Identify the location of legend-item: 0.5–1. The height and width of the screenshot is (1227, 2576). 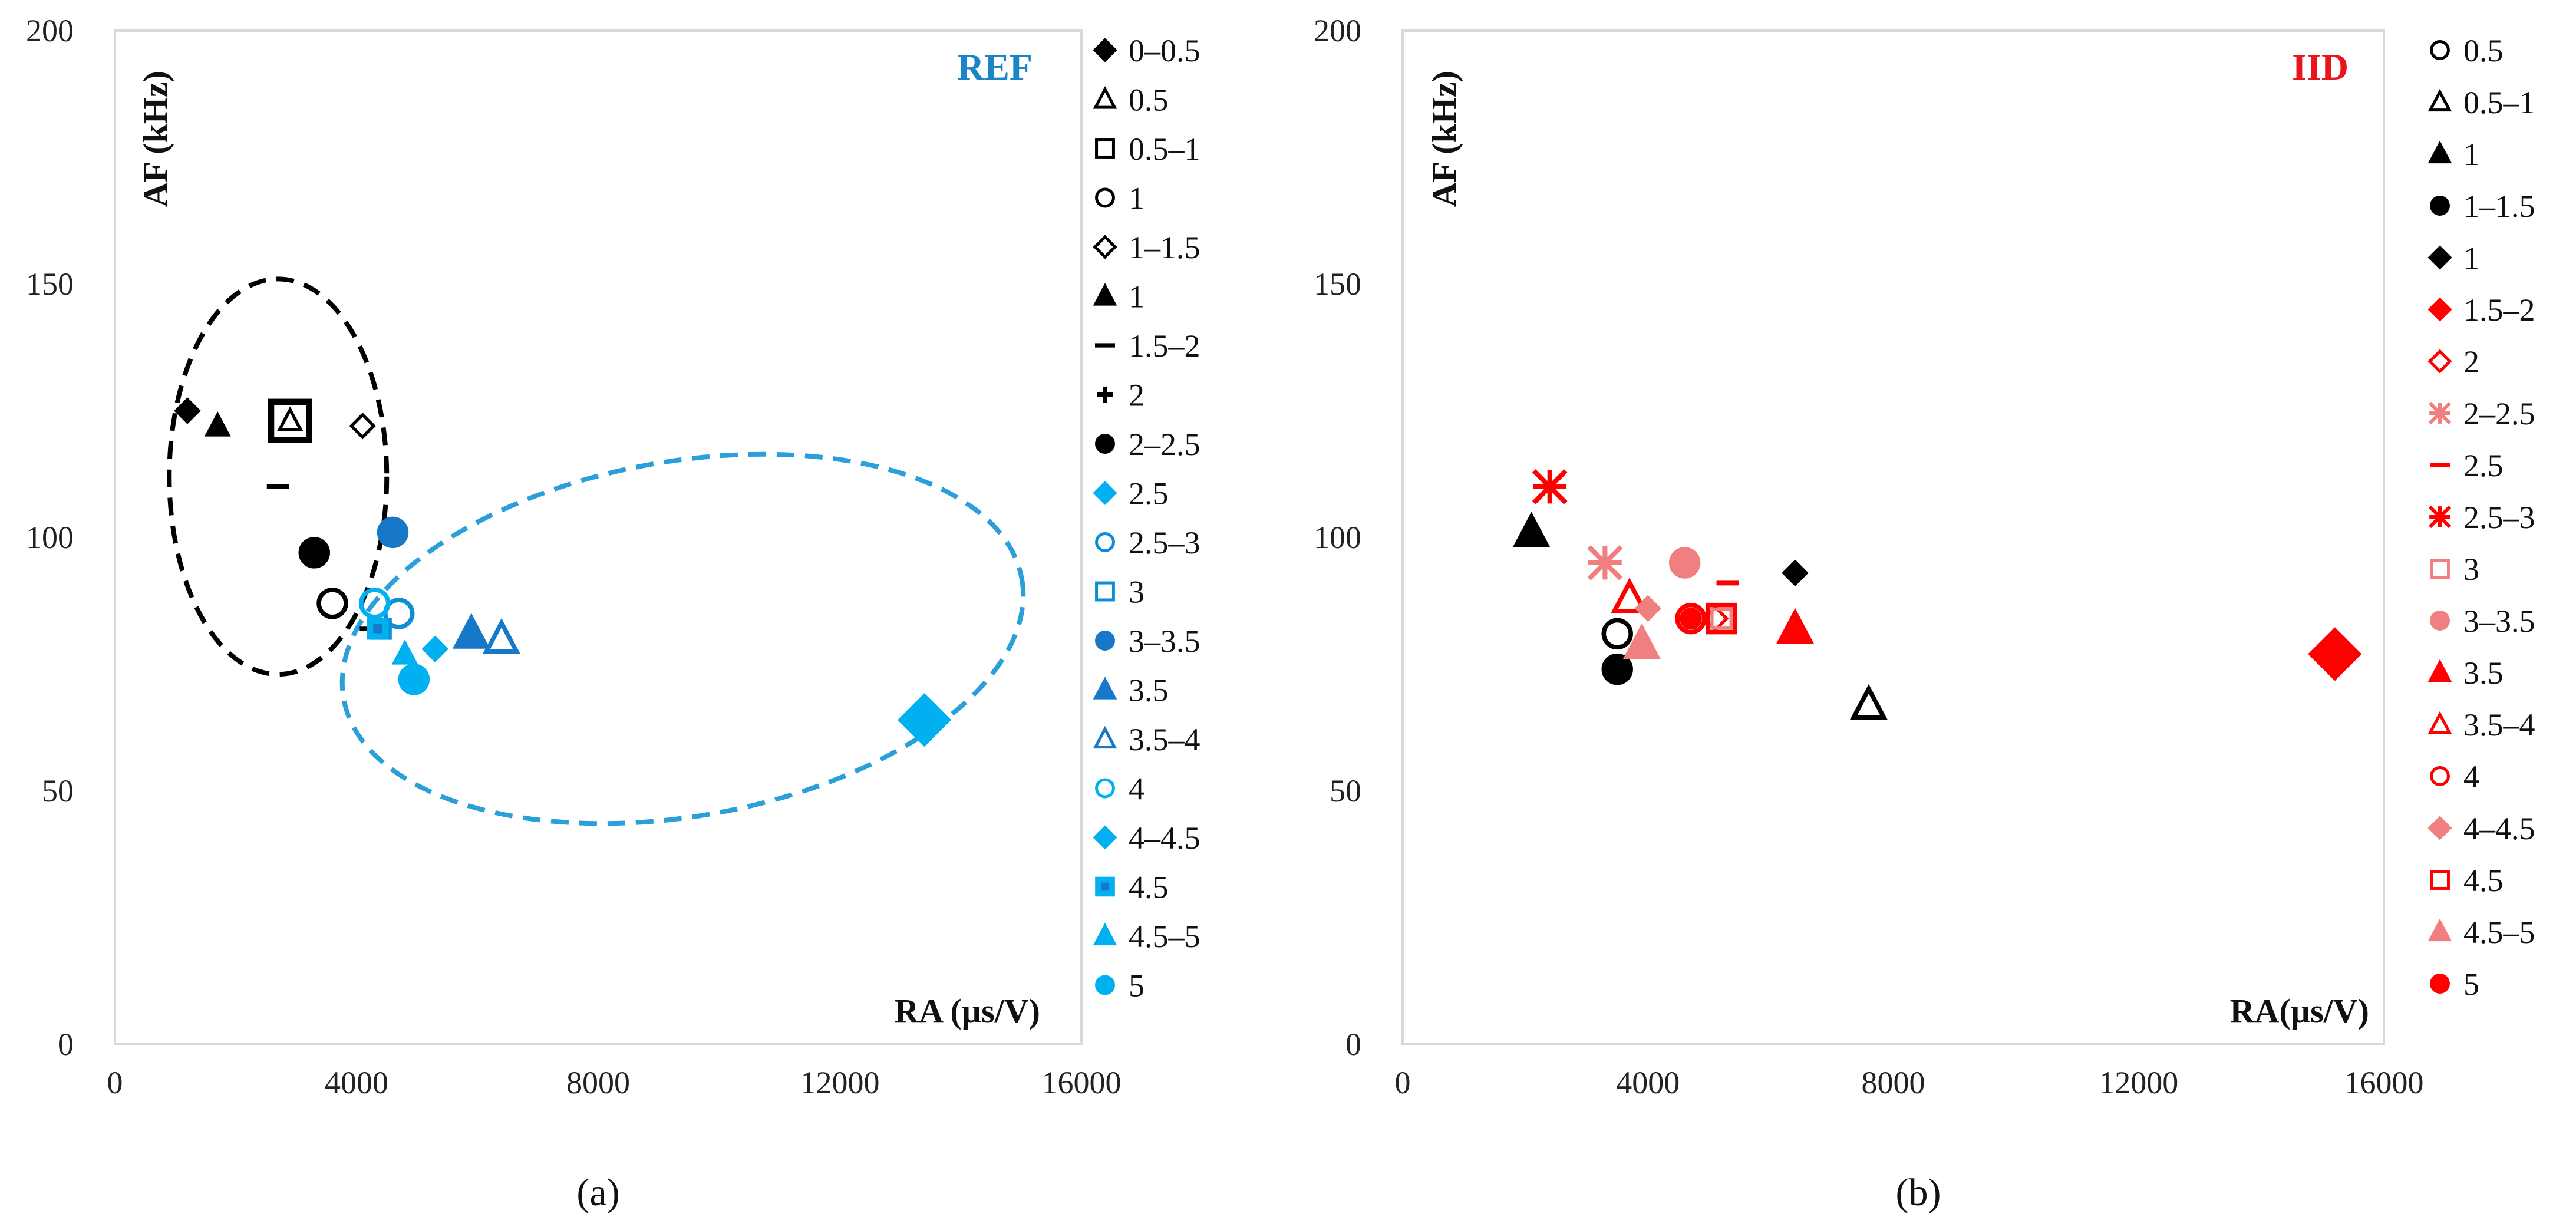
(1147, 149).